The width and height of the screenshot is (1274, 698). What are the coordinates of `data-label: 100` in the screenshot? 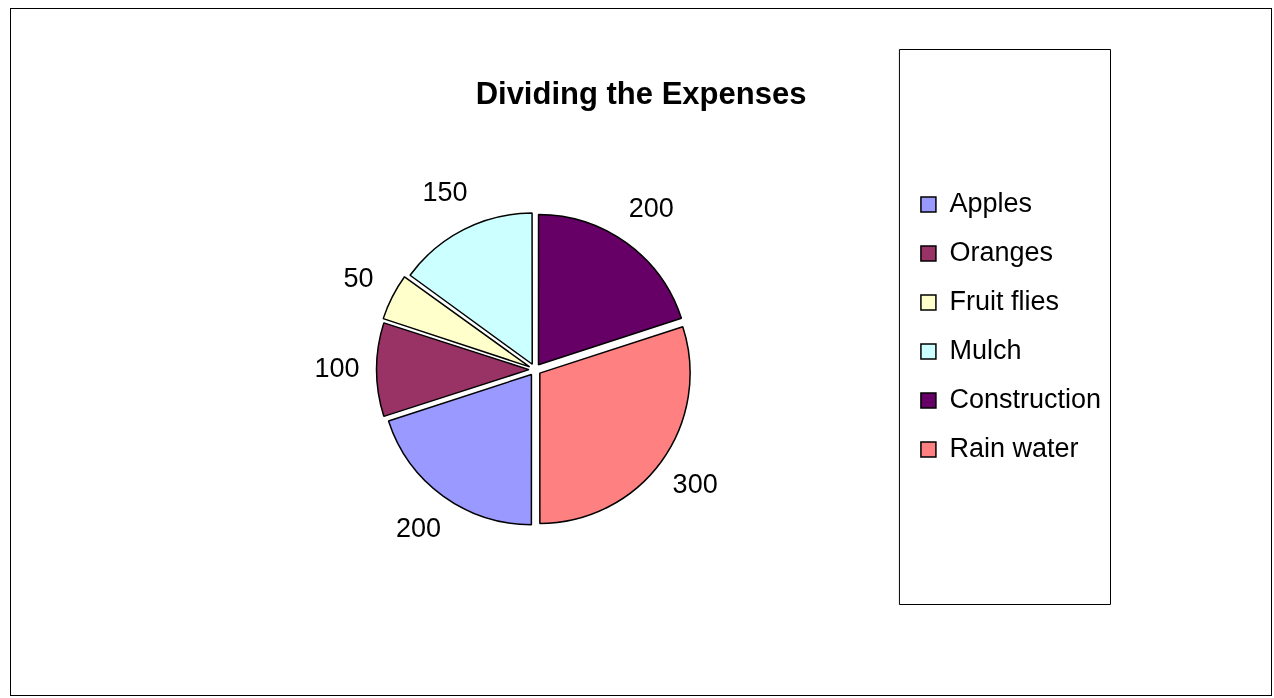 It's located at (337, 368).